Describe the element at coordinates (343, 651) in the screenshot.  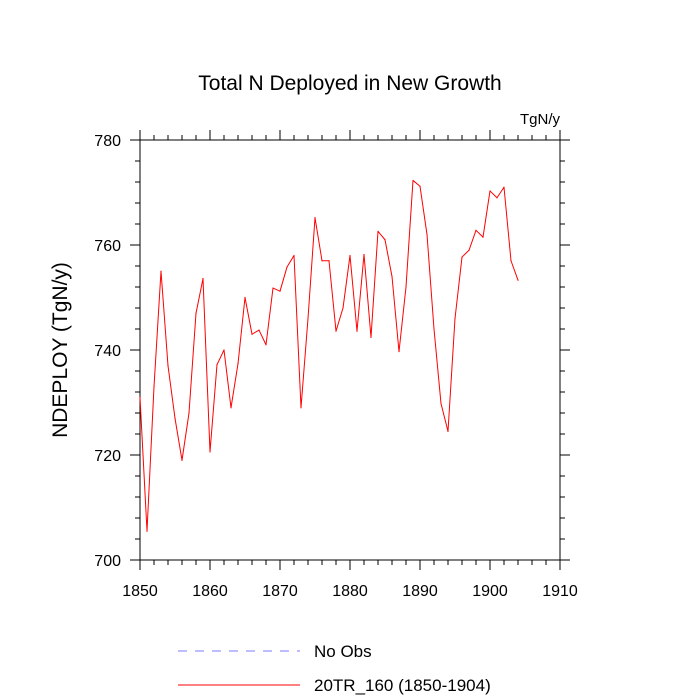
I see `legend-label: No Obs` at that location.